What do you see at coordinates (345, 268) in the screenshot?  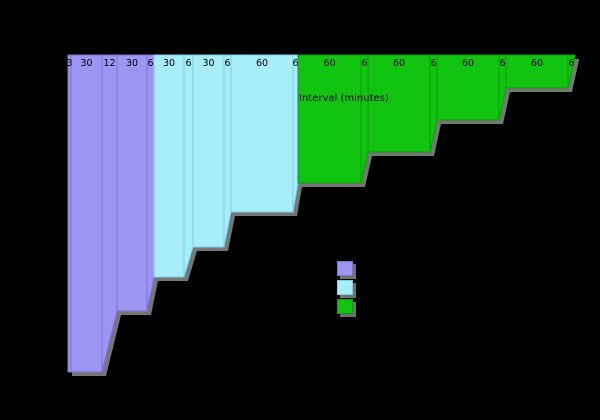 I see `legend-swatch-purple` at bounding box center [345, 268].